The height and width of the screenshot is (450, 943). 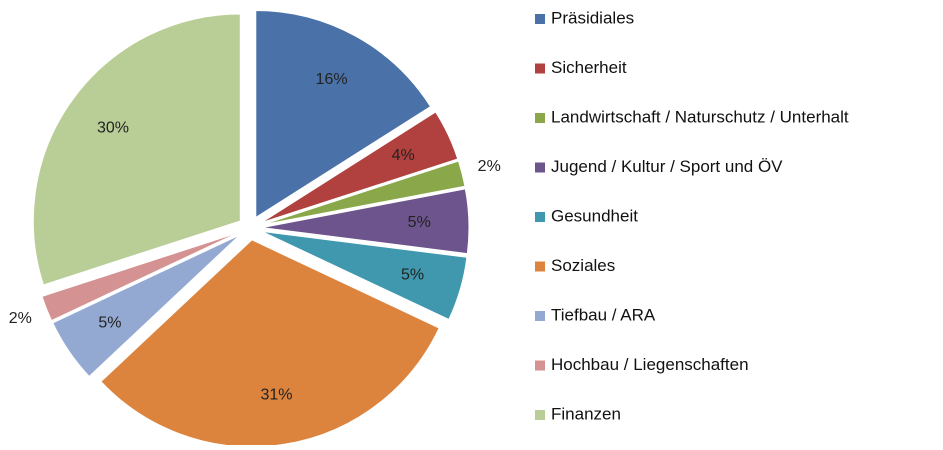 I want to click on data-label: 16%, so click(x=332, y=79).